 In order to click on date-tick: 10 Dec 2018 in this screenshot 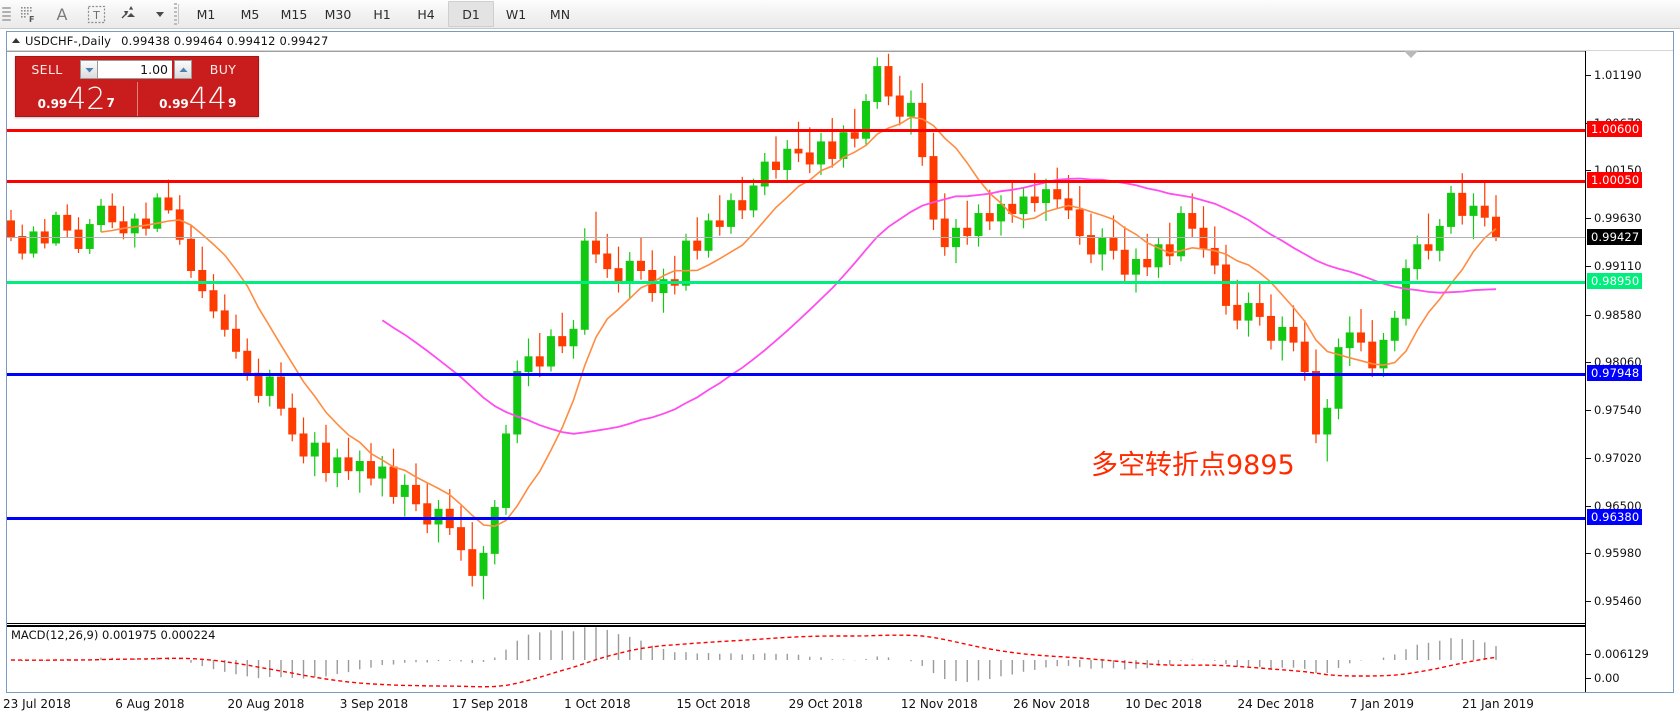, I will do `click(1163, 704)`.